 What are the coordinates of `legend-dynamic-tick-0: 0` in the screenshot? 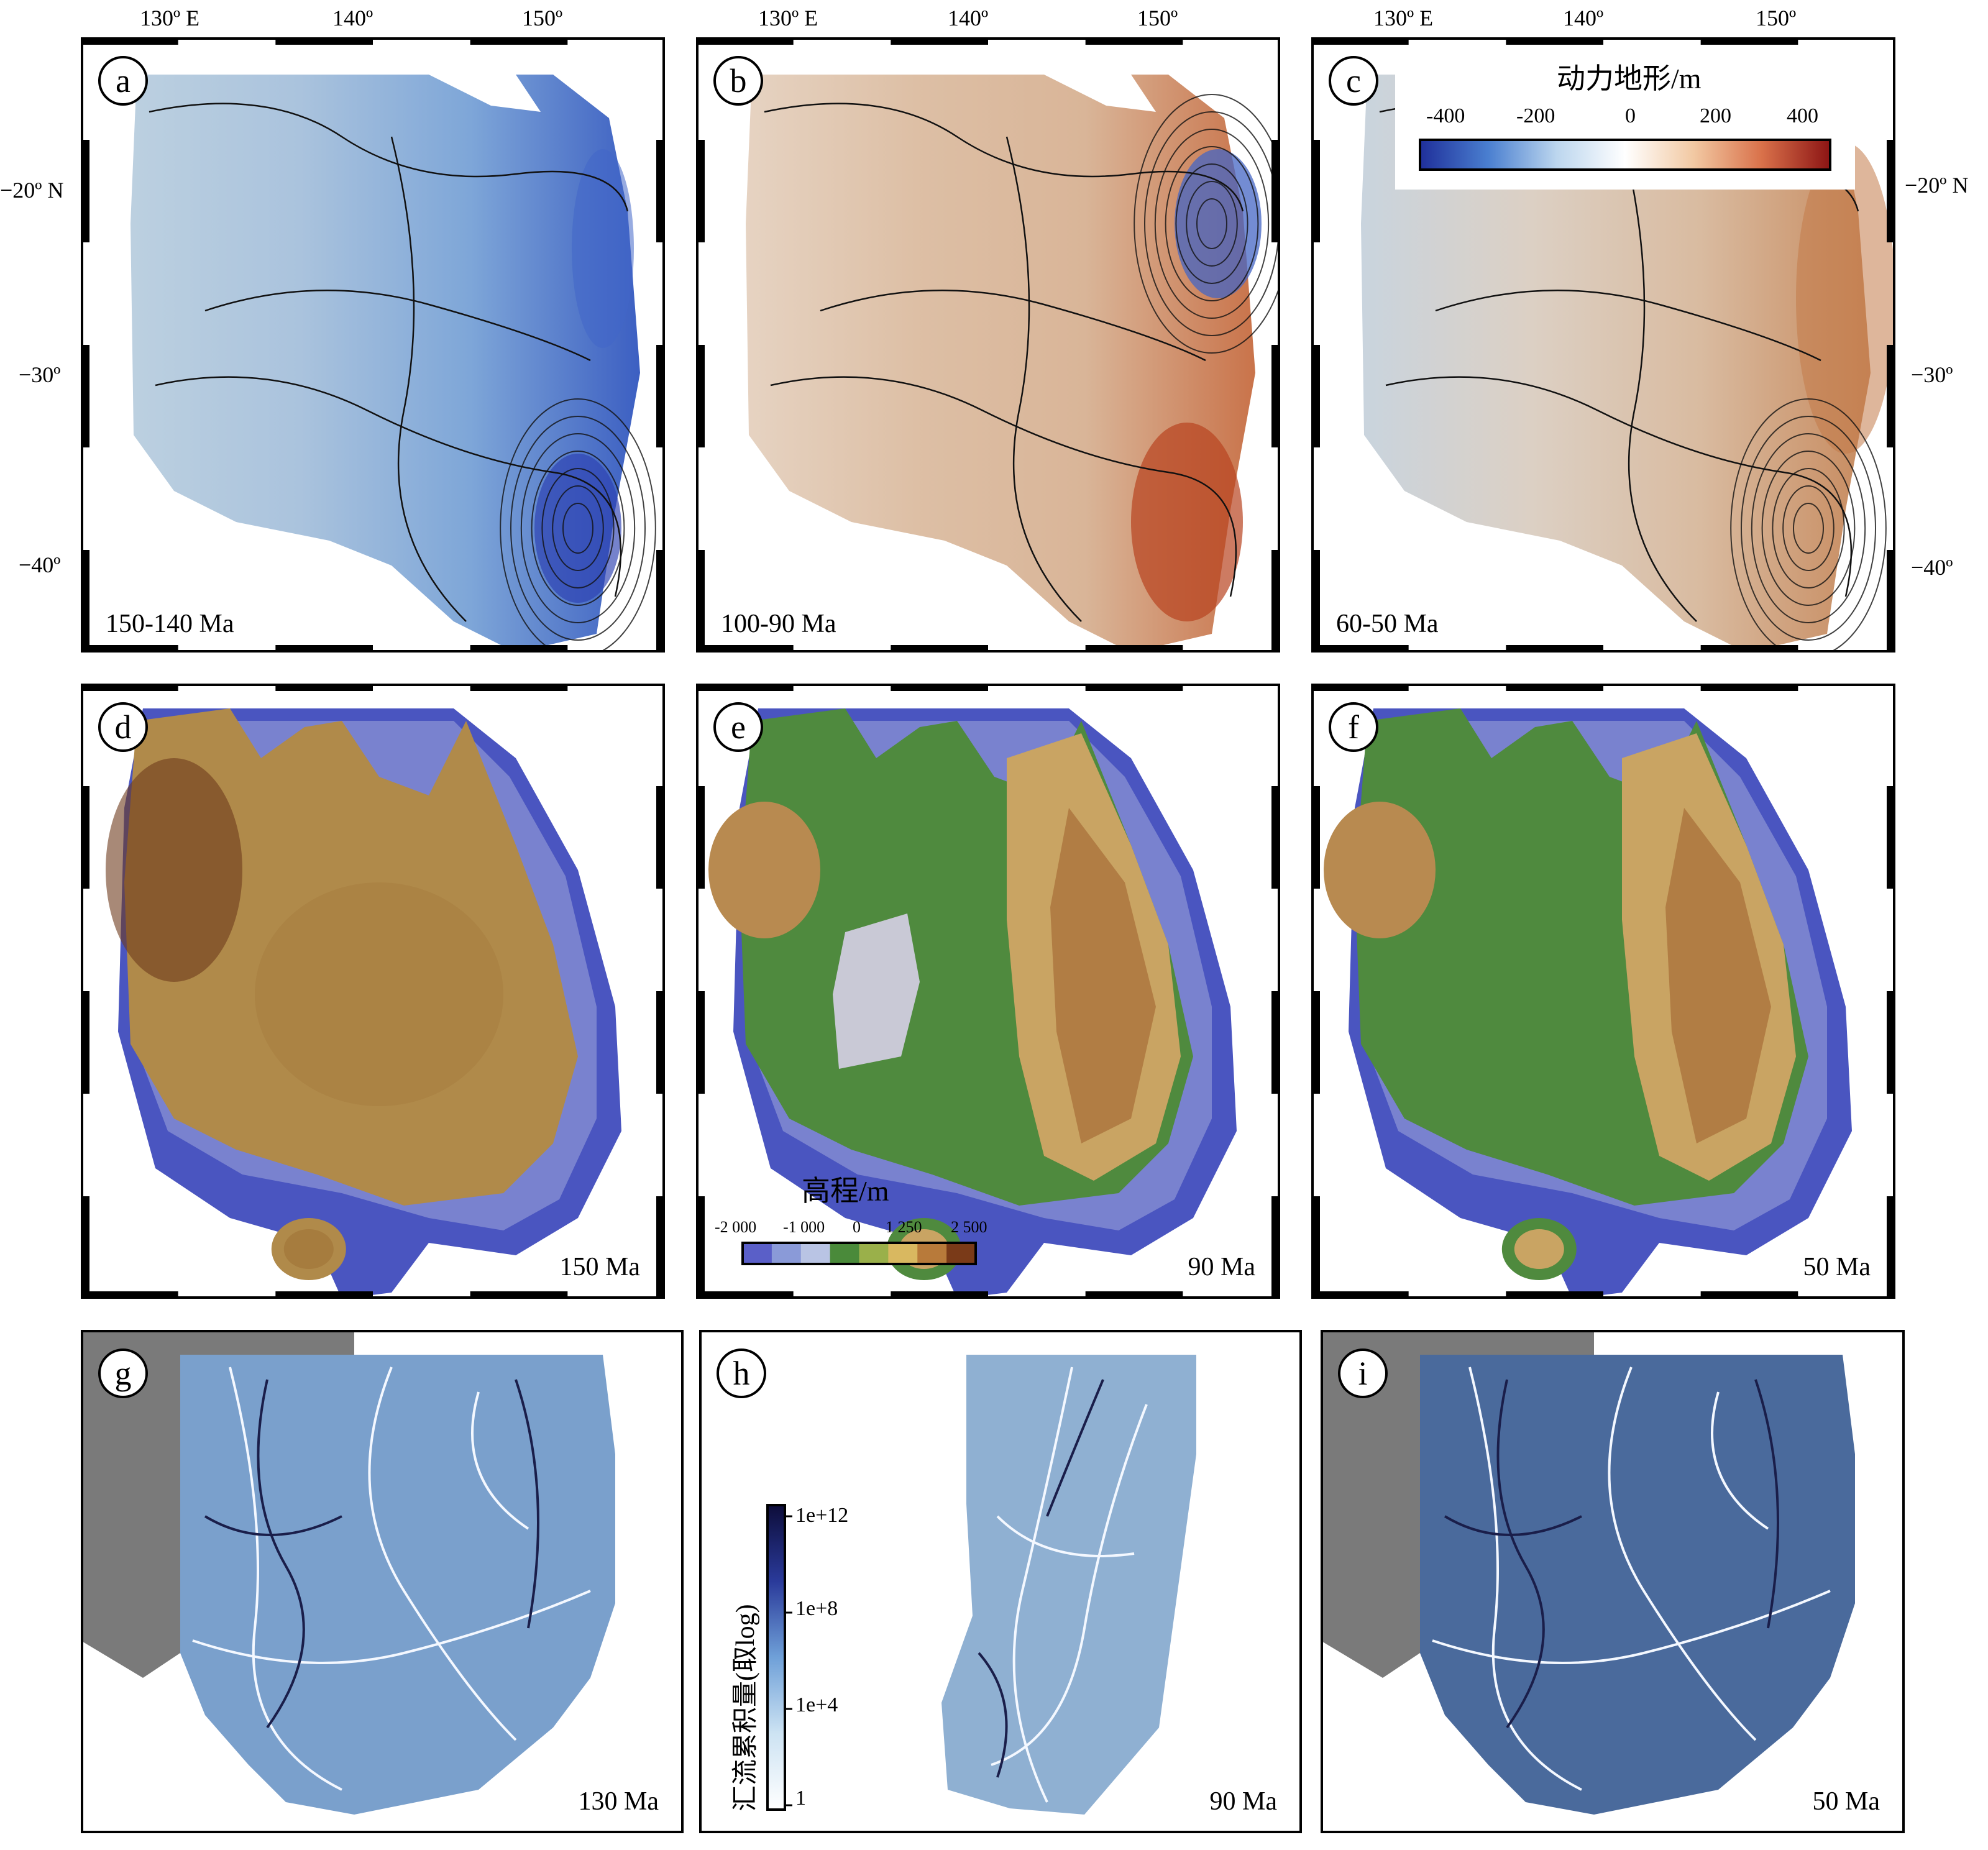 It's located at (1630, 115).